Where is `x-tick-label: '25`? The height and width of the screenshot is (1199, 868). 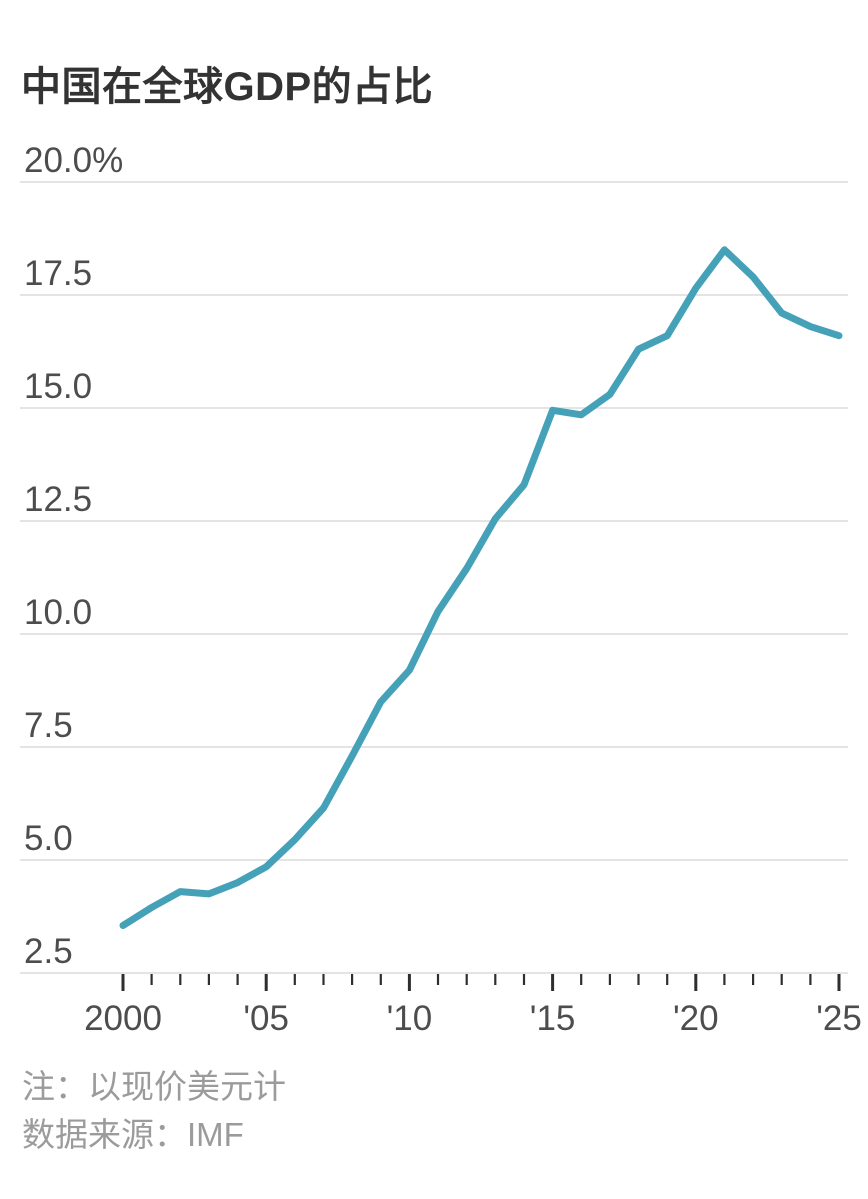 x-tick-label: '25 is located at coordinates (839, 1018).